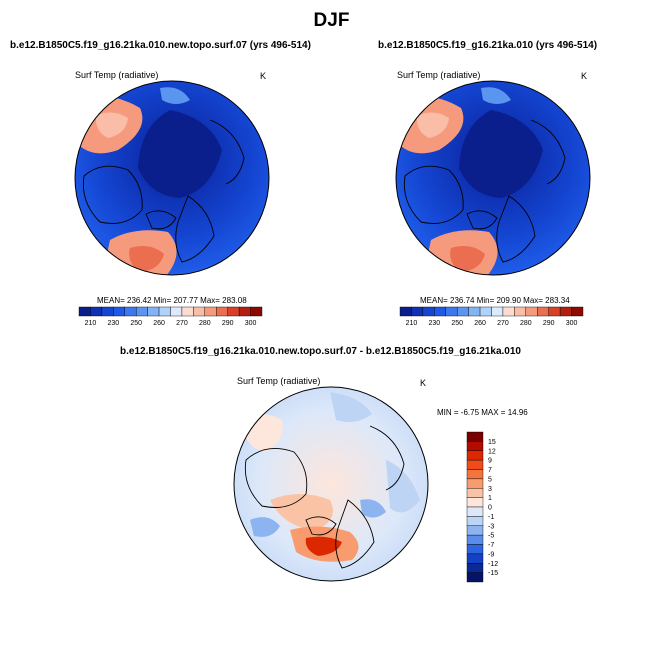 The height and width of the screenshot is (663, 663). What do you see at coordinates (423, 383) in the screenshot?
I see `panel-3-units-label: K` at bounding box center [423, 383].